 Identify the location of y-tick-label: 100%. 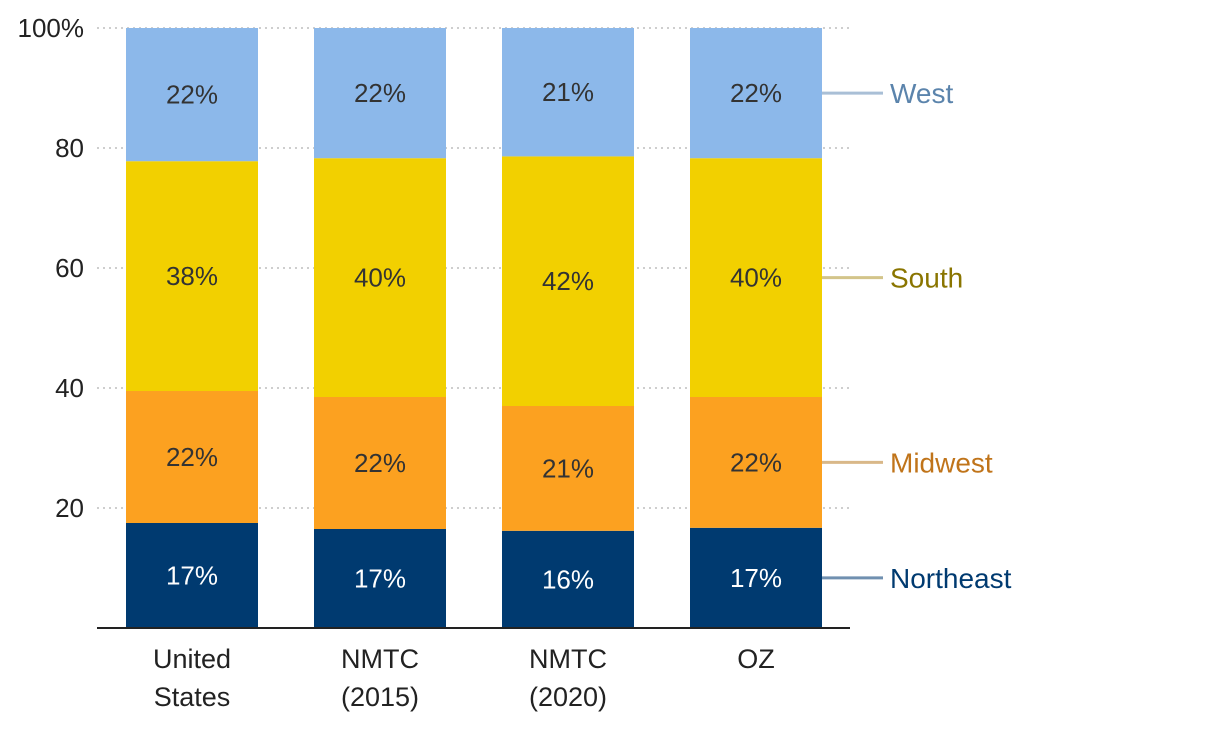
(51, 28).